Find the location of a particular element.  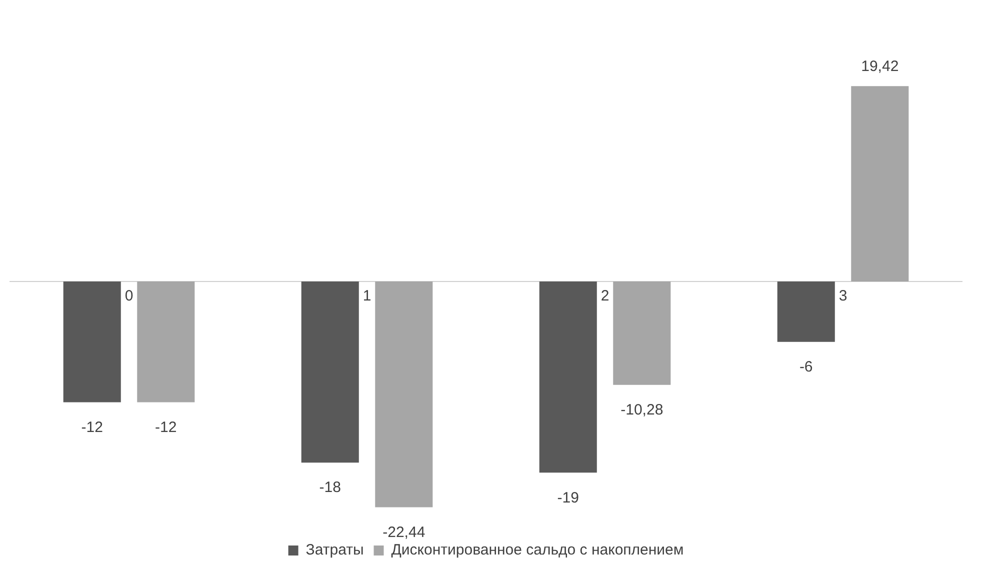

data-label: -10,28 is located at coordinates (642, 410).